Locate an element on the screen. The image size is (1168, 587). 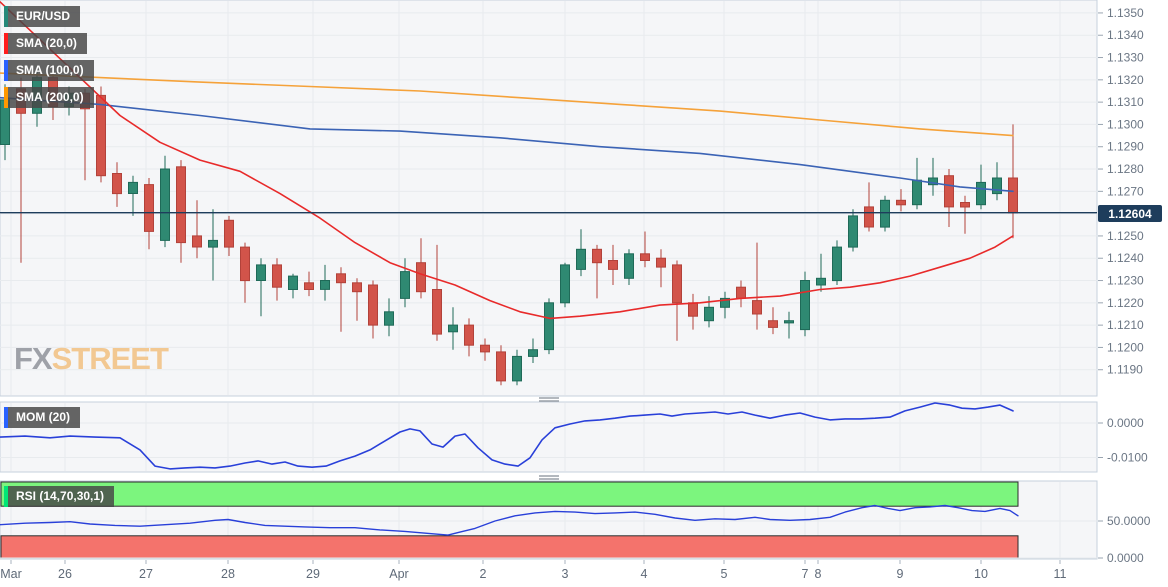
momentum-pane is located at coordinates (549, 437).